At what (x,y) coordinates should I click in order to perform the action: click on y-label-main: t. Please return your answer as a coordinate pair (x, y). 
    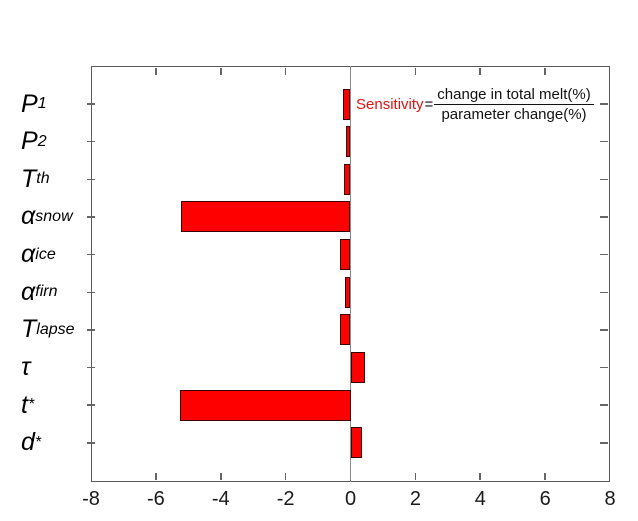
    Looking at the image, I should click on (24, 404).